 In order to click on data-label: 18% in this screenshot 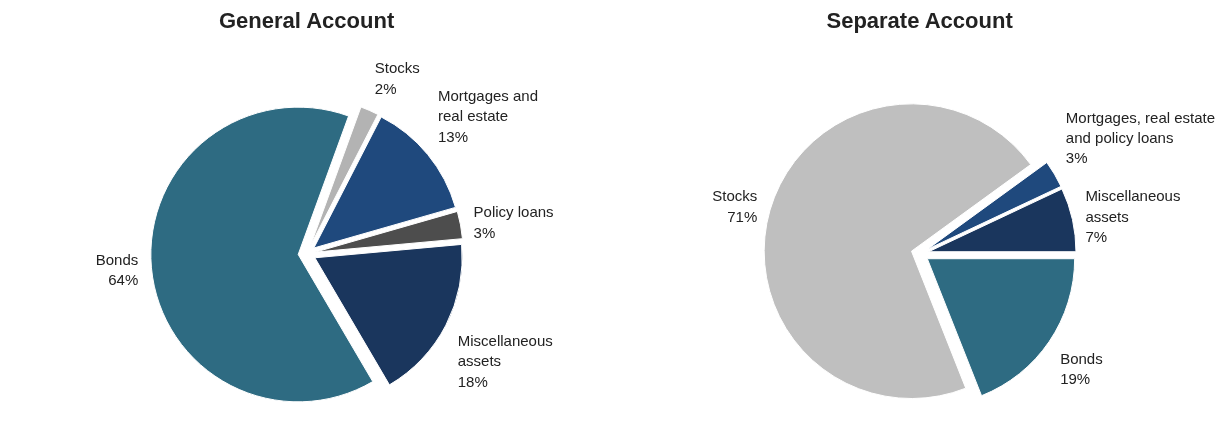, I will do `click(472, 381)`.